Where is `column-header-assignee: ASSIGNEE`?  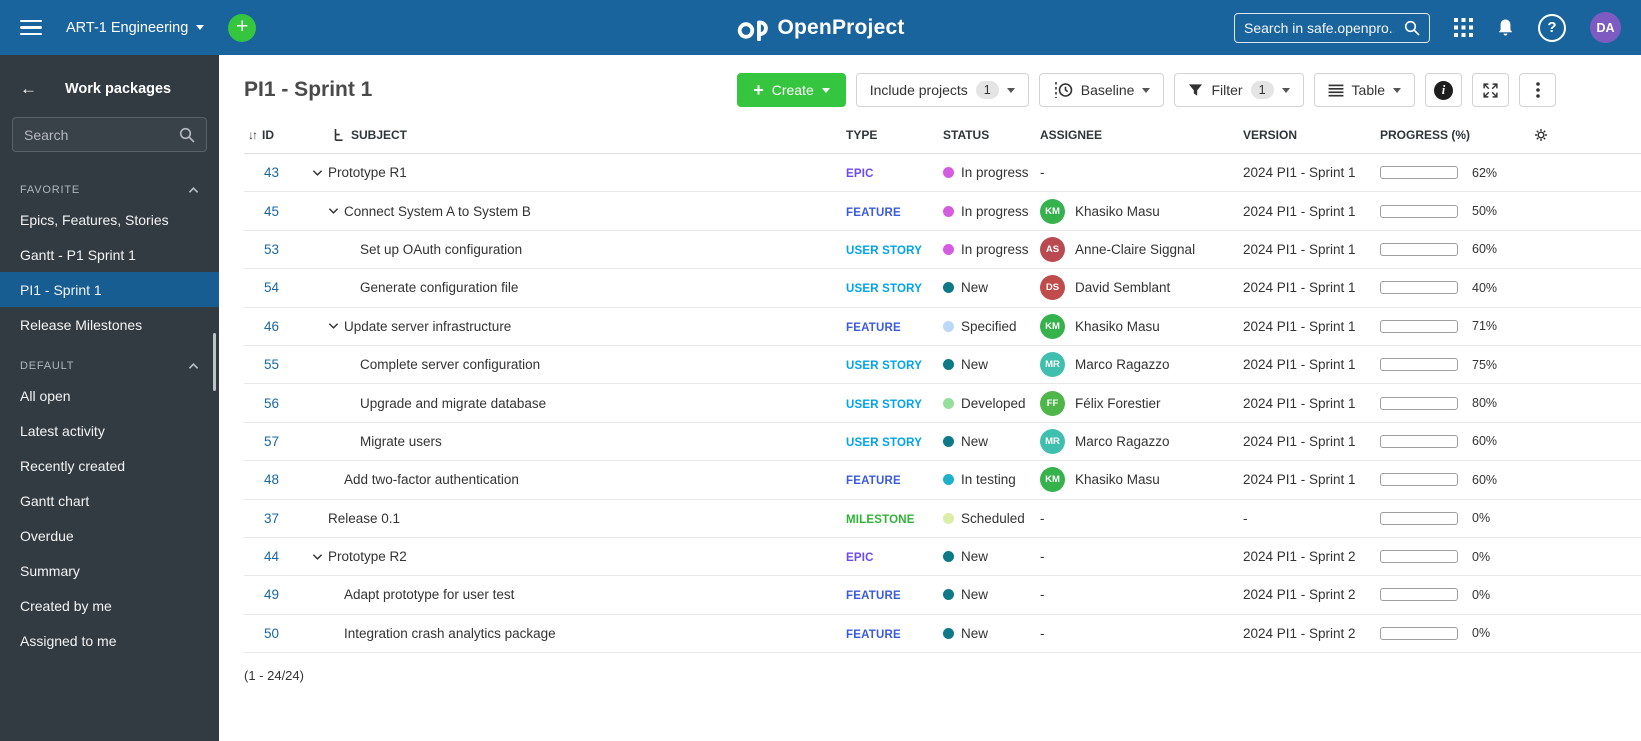
column-header-assignee: ASSIGNEE is located at coordinates (1071, 135).